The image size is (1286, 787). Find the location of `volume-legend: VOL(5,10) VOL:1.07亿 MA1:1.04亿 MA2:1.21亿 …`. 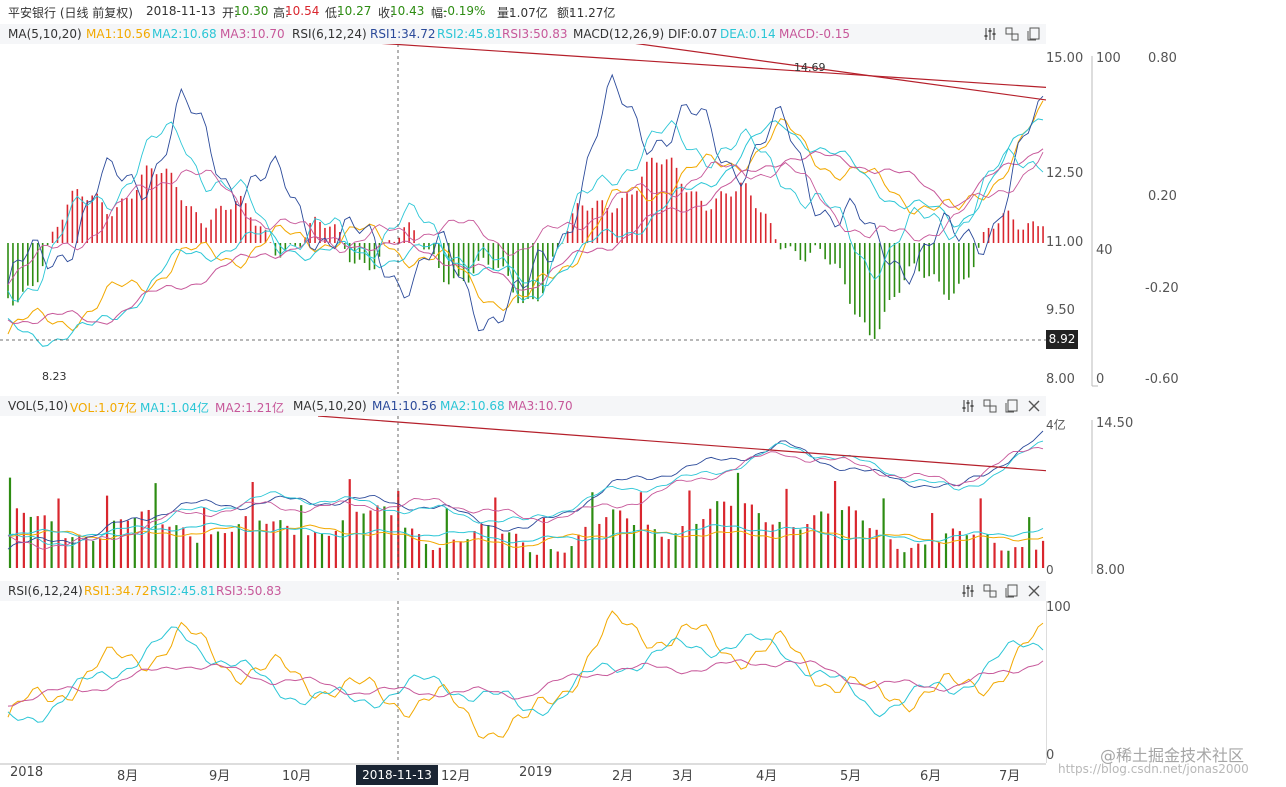

volume-legend: VOL(5,10) VOL:1.07亿 MA1:1.04亿 MA2:1.21亿 … is located at coordinates (523, 406).